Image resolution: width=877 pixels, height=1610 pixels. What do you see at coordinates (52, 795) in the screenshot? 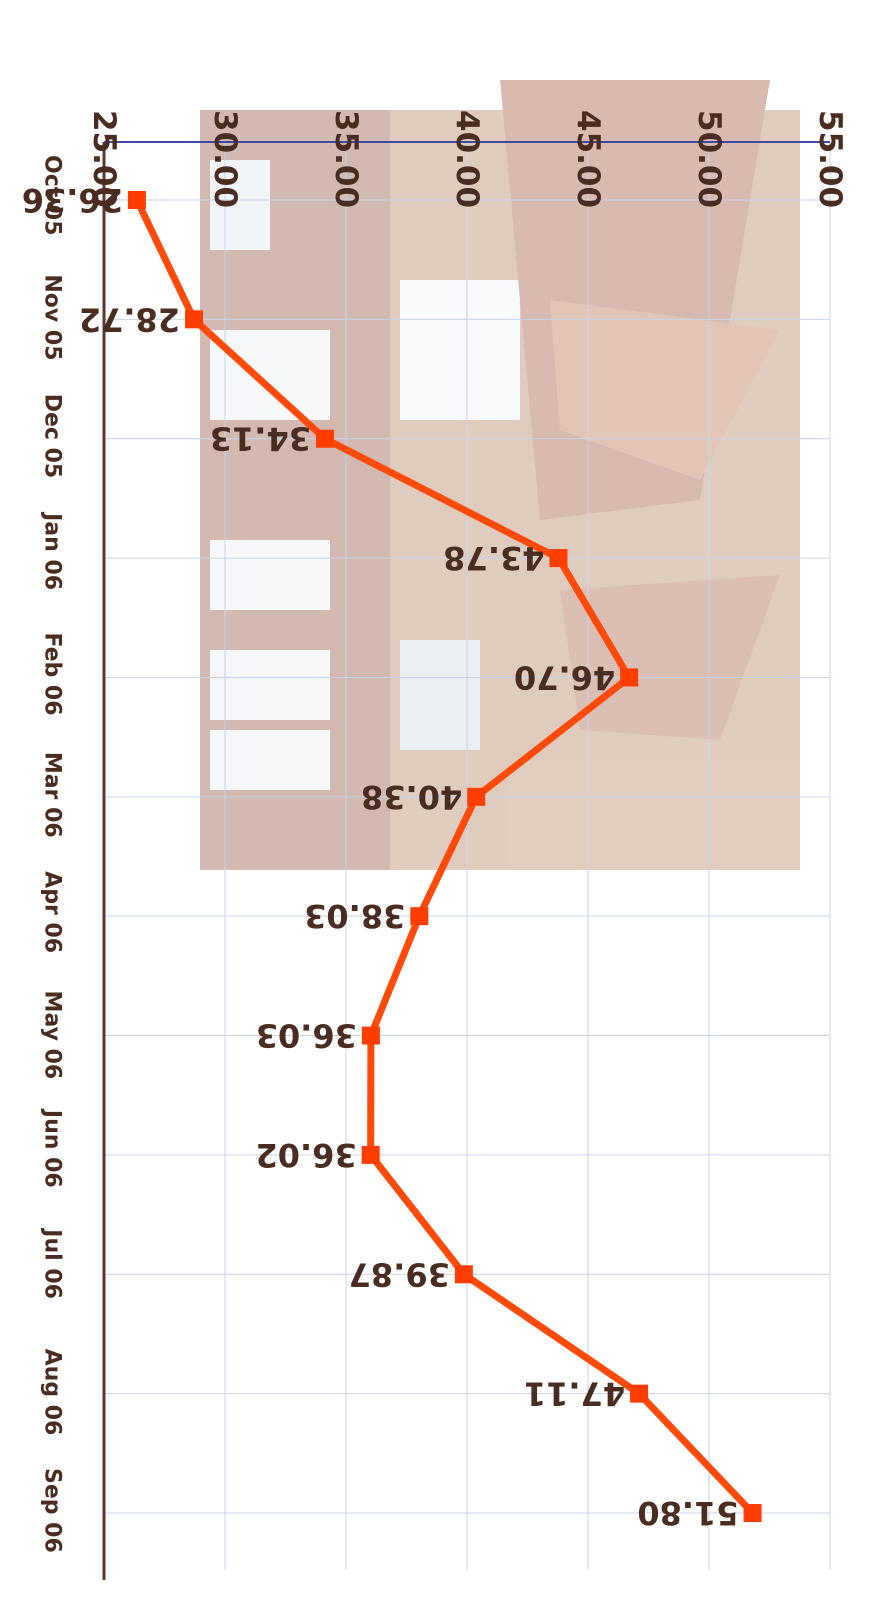
I see `x-tick-label: Mar 06` at bounding box center [52, 795].